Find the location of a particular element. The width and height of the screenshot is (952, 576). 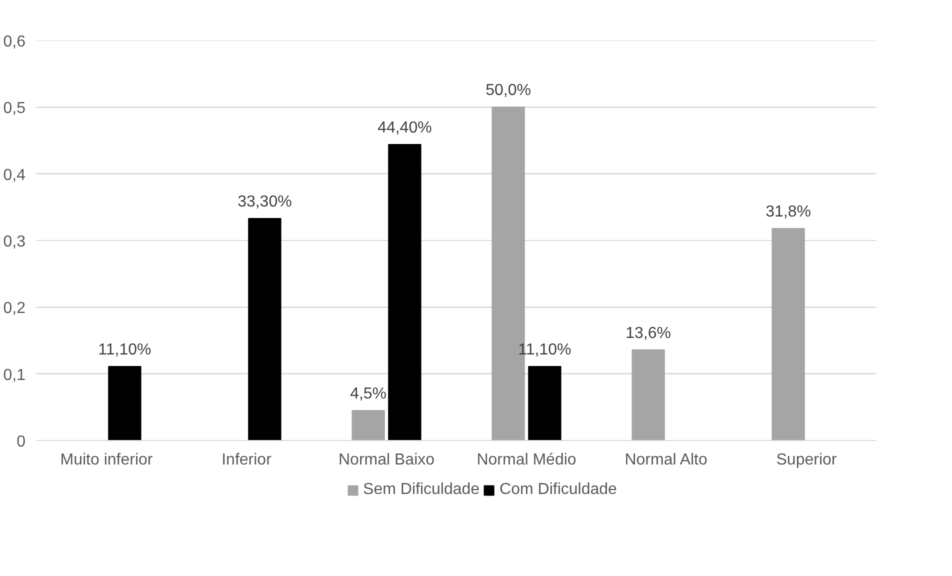

y-tick-label: 0,1 is located at coordinates (14, 375).